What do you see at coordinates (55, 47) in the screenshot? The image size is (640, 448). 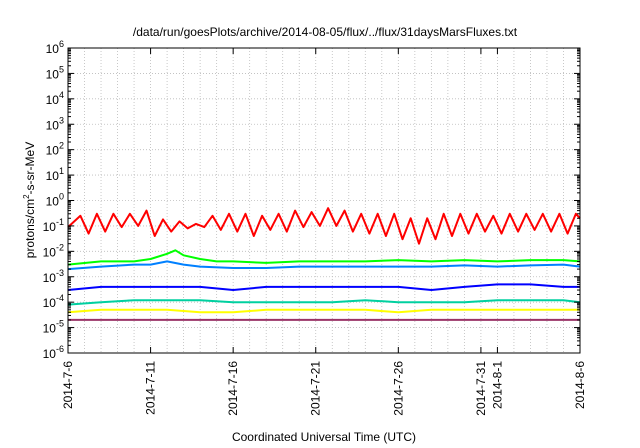 I see `y-tick-label: 10⁶` at bounding box center [55, 47].